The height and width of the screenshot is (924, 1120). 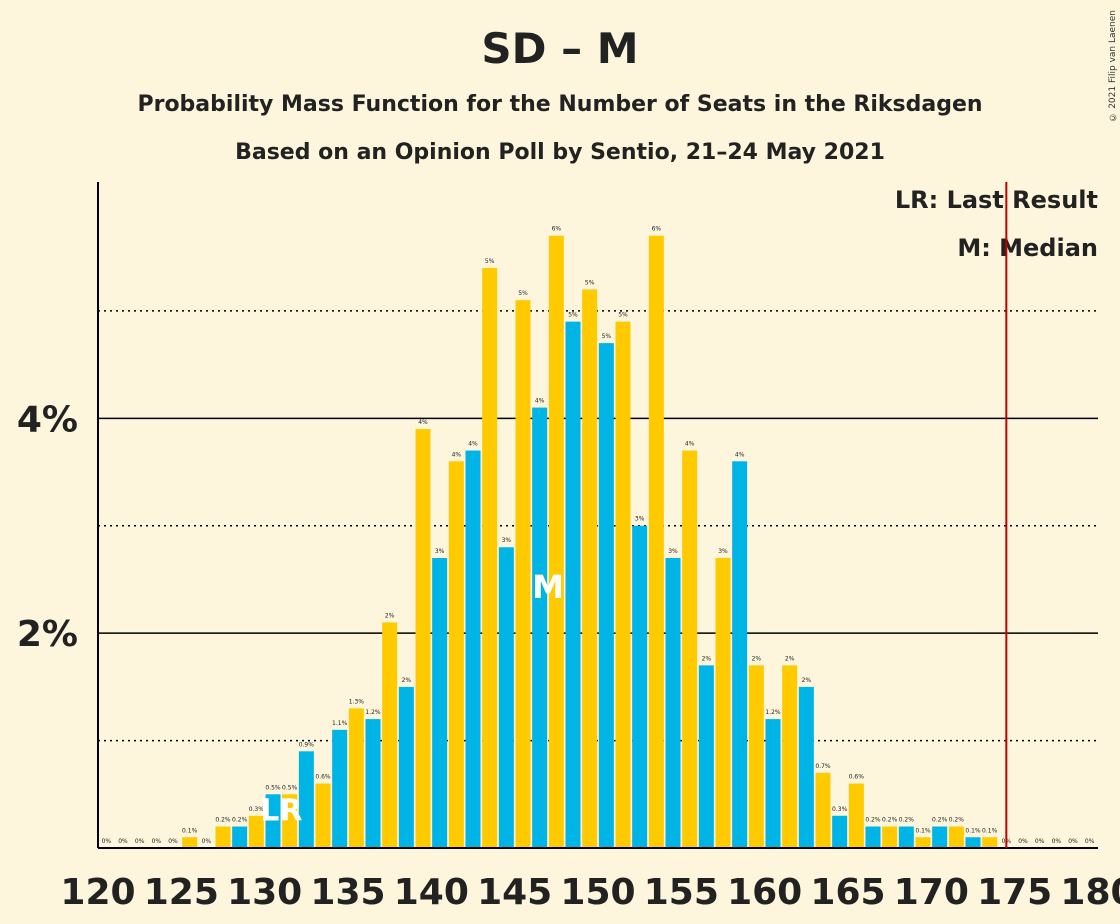 I want to click on bar-data-label: 1.1%, so click(x=340, y=723).